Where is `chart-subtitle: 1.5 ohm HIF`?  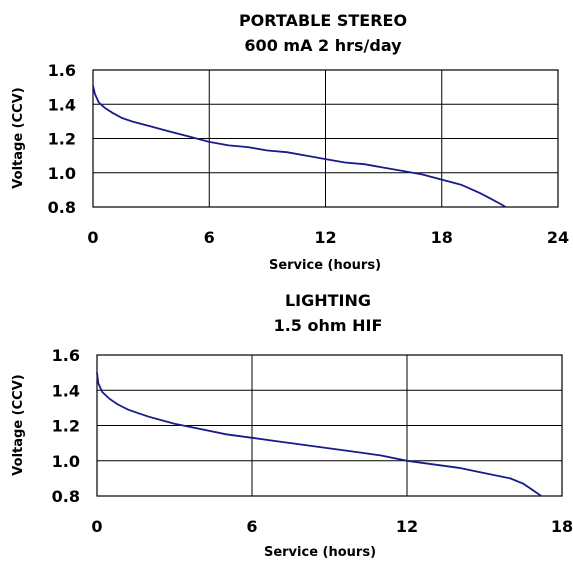 chart-subtitle: 1.5 ohm HIF is located at coordinates (328, 325).